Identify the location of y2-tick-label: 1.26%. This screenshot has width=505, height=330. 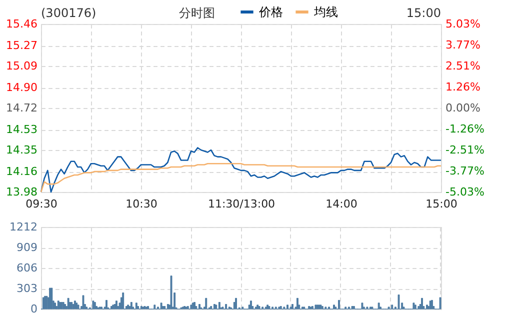
(463, 87).